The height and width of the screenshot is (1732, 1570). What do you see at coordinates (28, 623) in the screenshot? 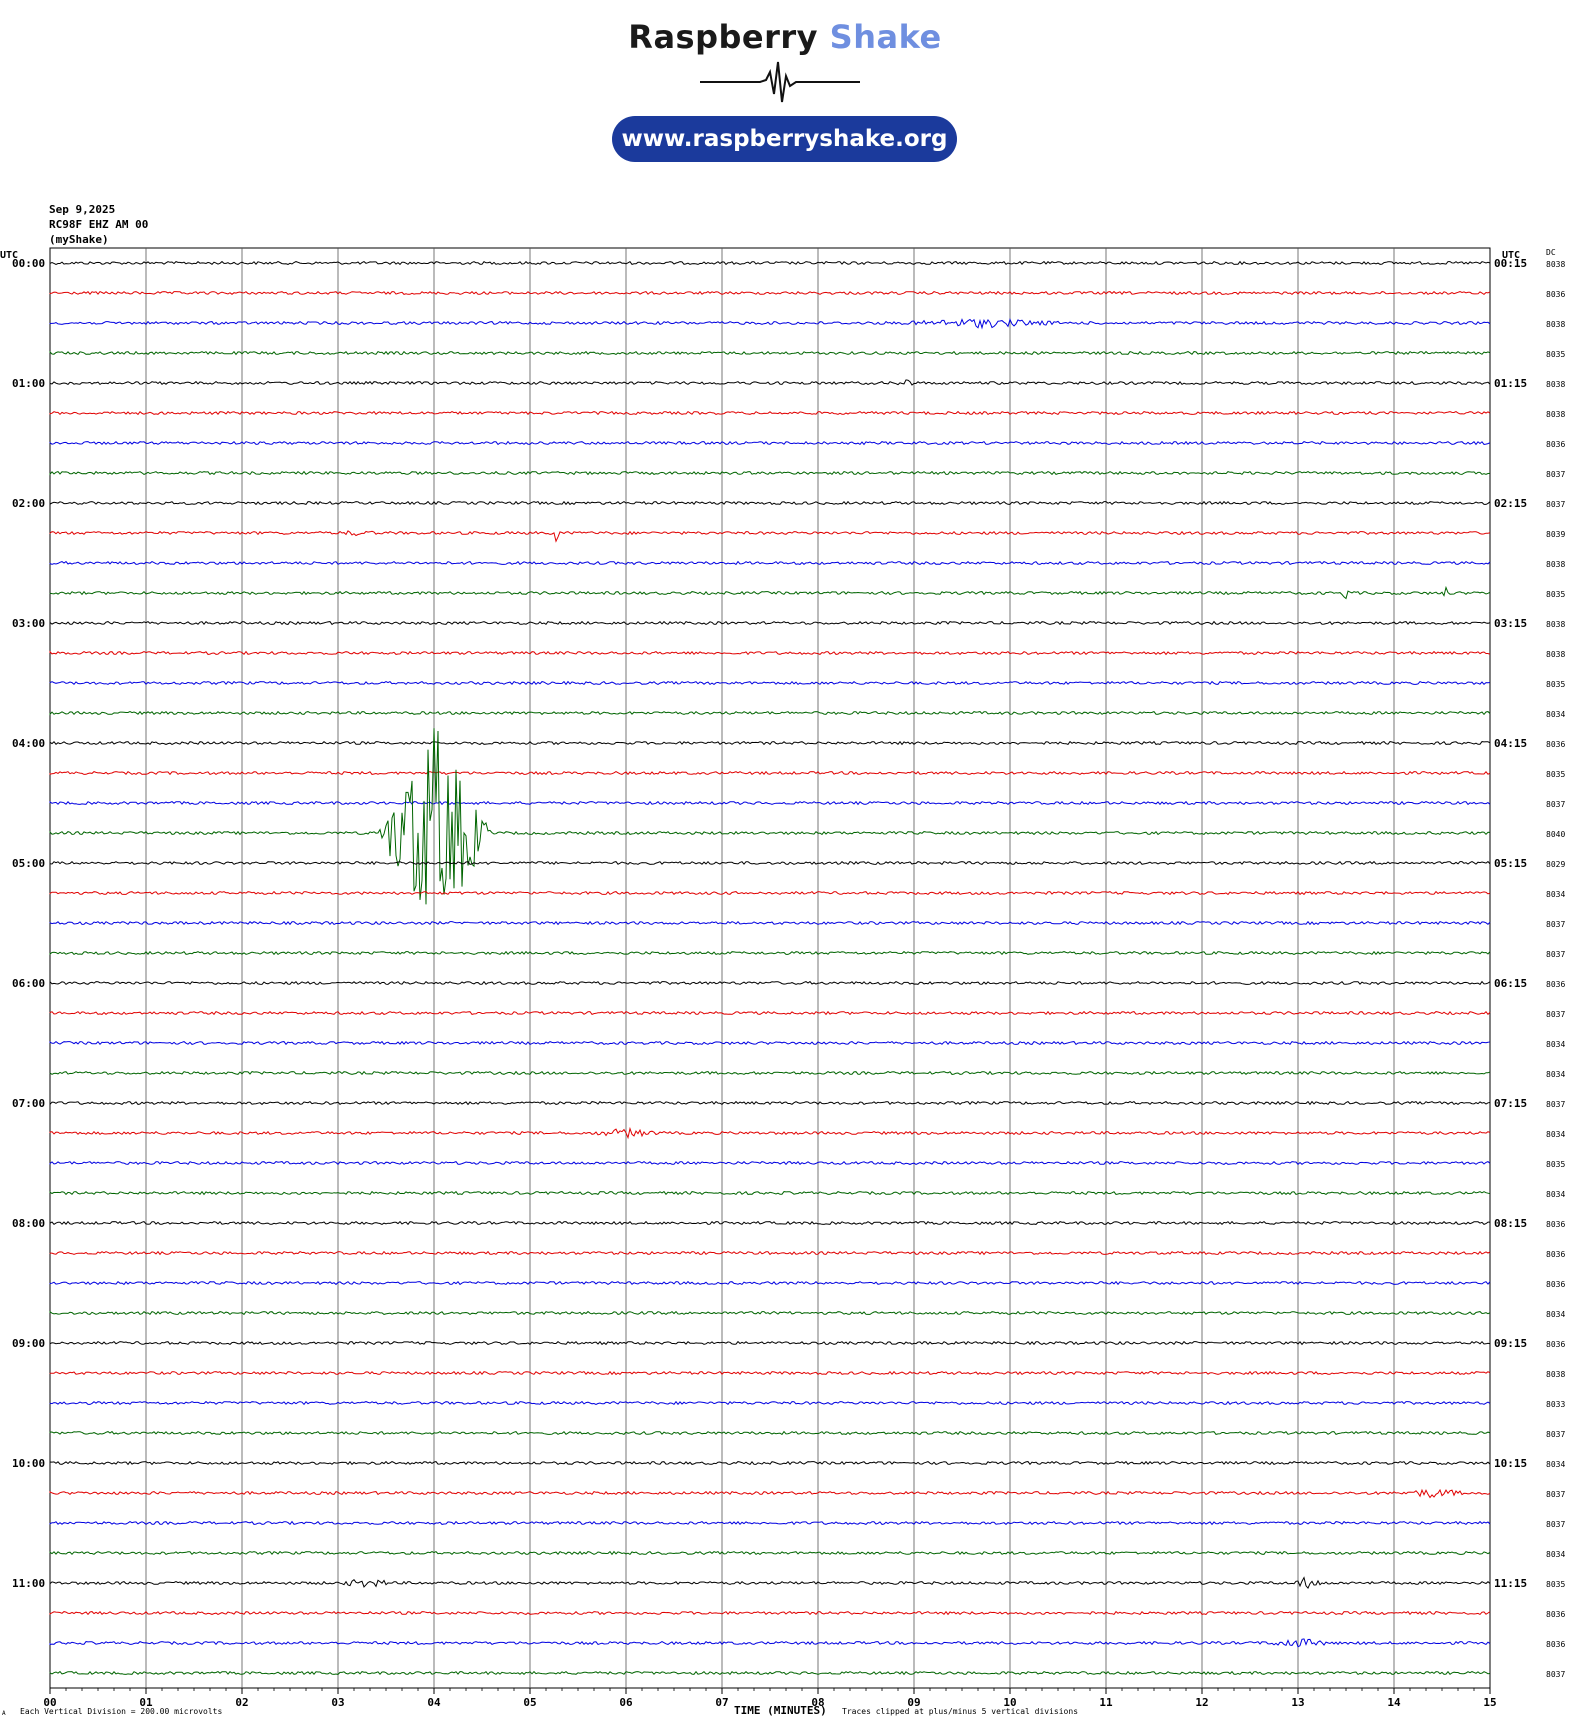
I see `left-hour-label: 03:00` at bounding box center [28, 623].